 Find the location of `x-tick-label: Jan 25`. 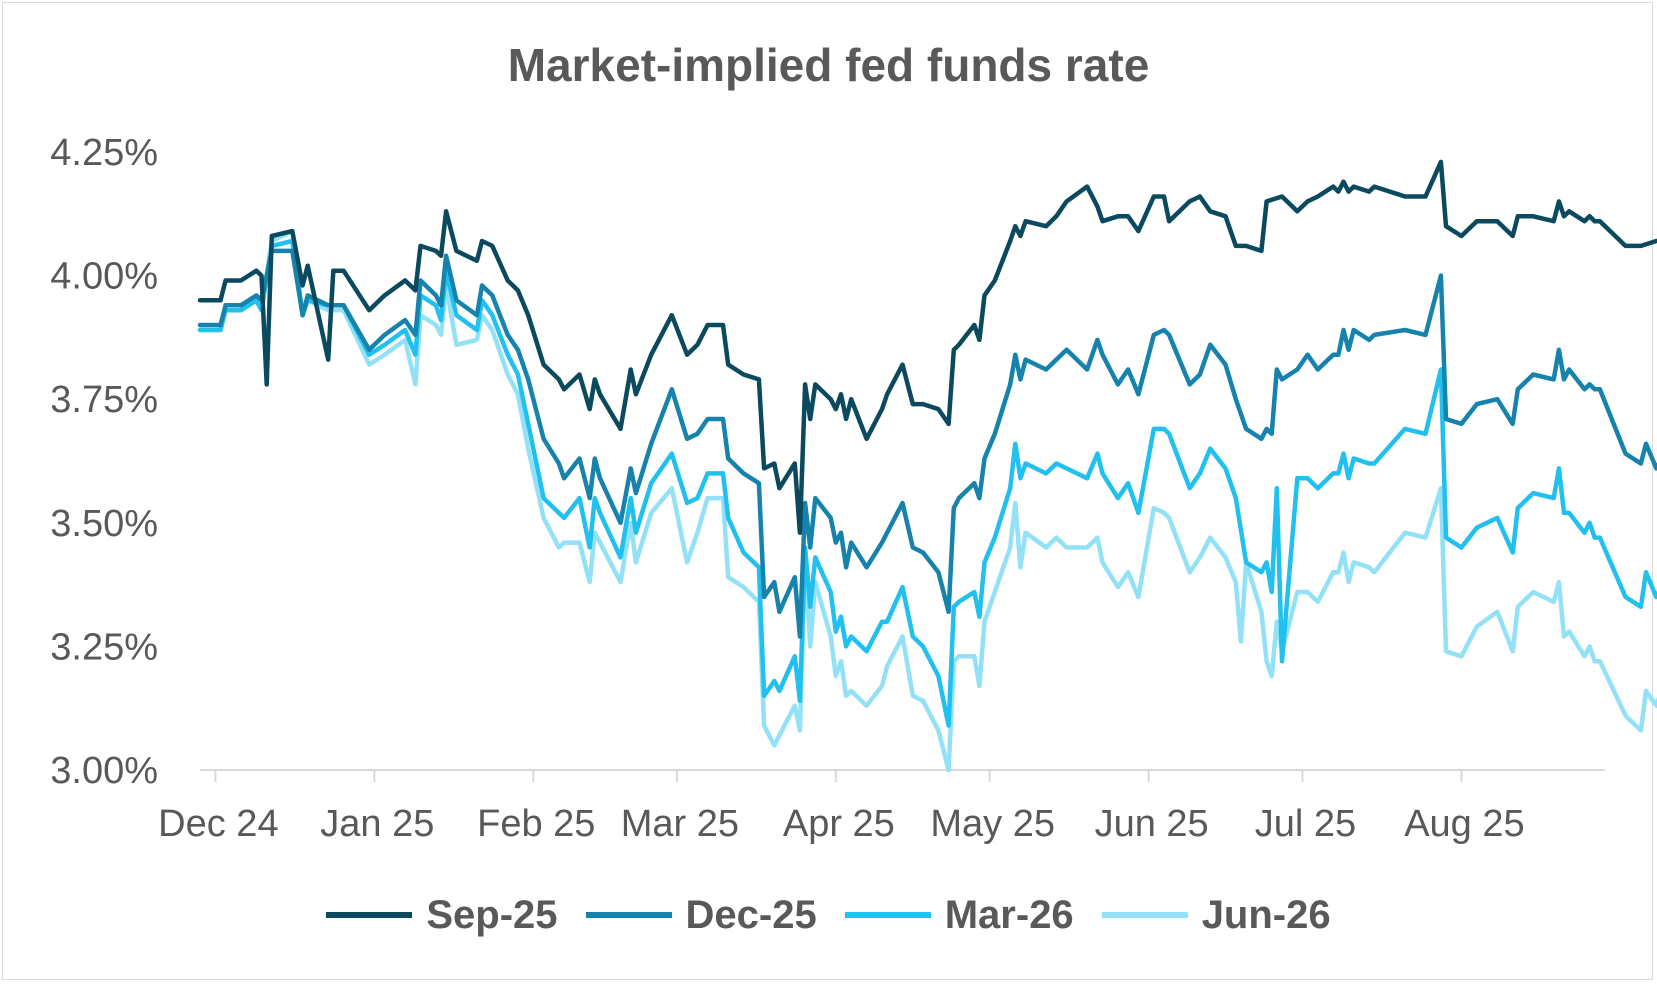

x-tick-label: Jan 25 is located at coordinates (377, 824).